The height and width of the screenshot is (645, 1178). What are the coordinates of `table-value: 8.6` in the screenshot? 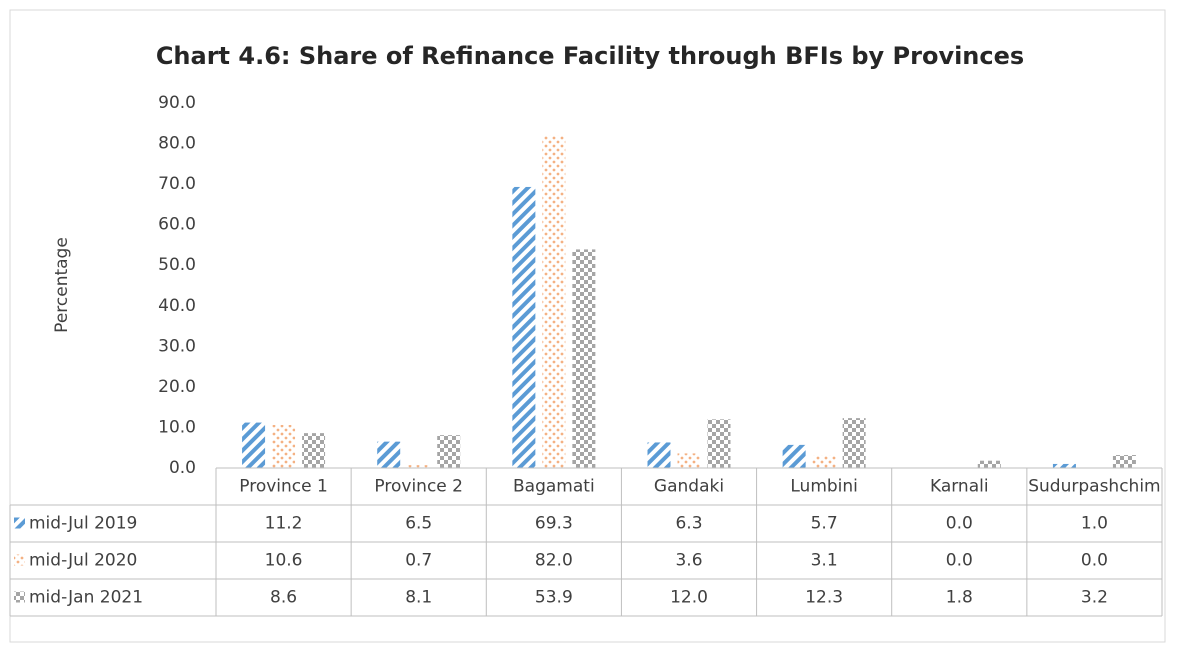 It's located at (283, 598).